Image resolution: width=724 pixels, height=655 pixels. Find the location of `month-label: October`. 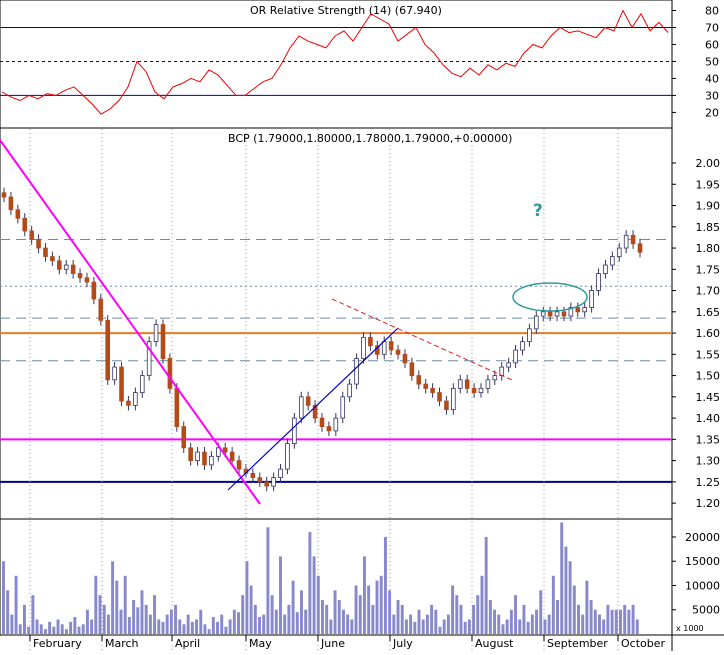

month-label: October is located at coordinates (643, 643).